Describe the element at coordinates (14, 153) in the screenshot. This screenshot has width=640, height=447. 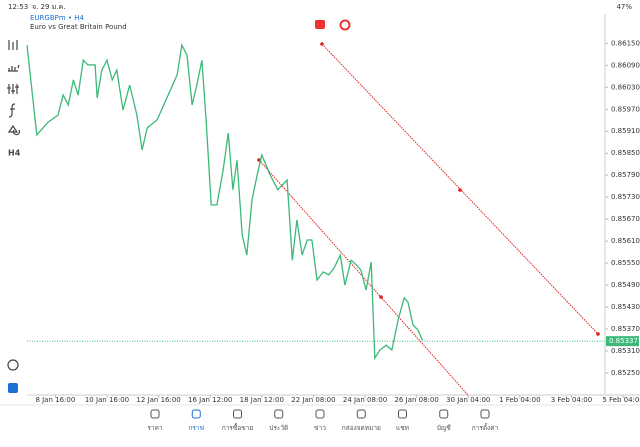
I see `tool-timeframe: H4` at that location.